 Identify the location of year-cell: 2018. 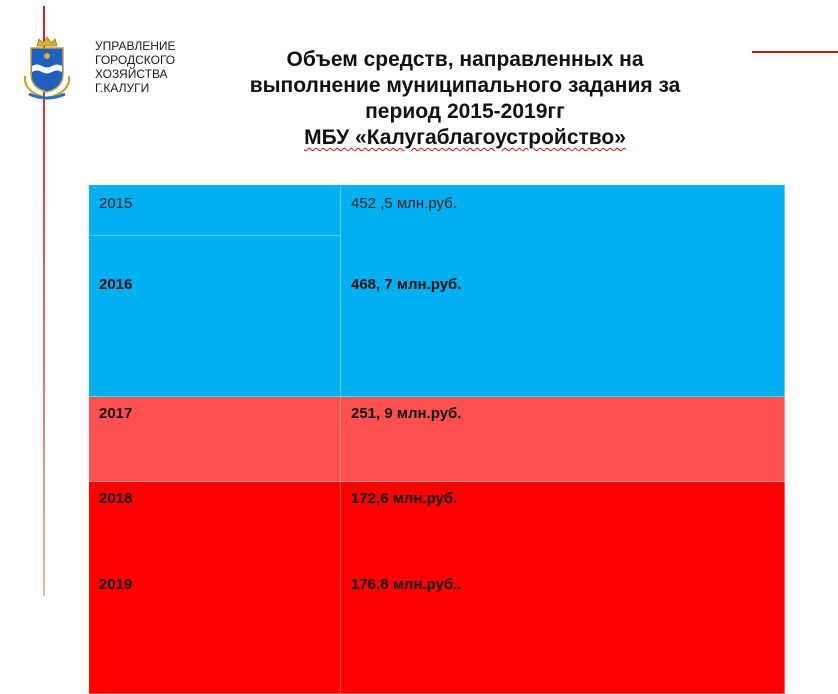
(214, 505).